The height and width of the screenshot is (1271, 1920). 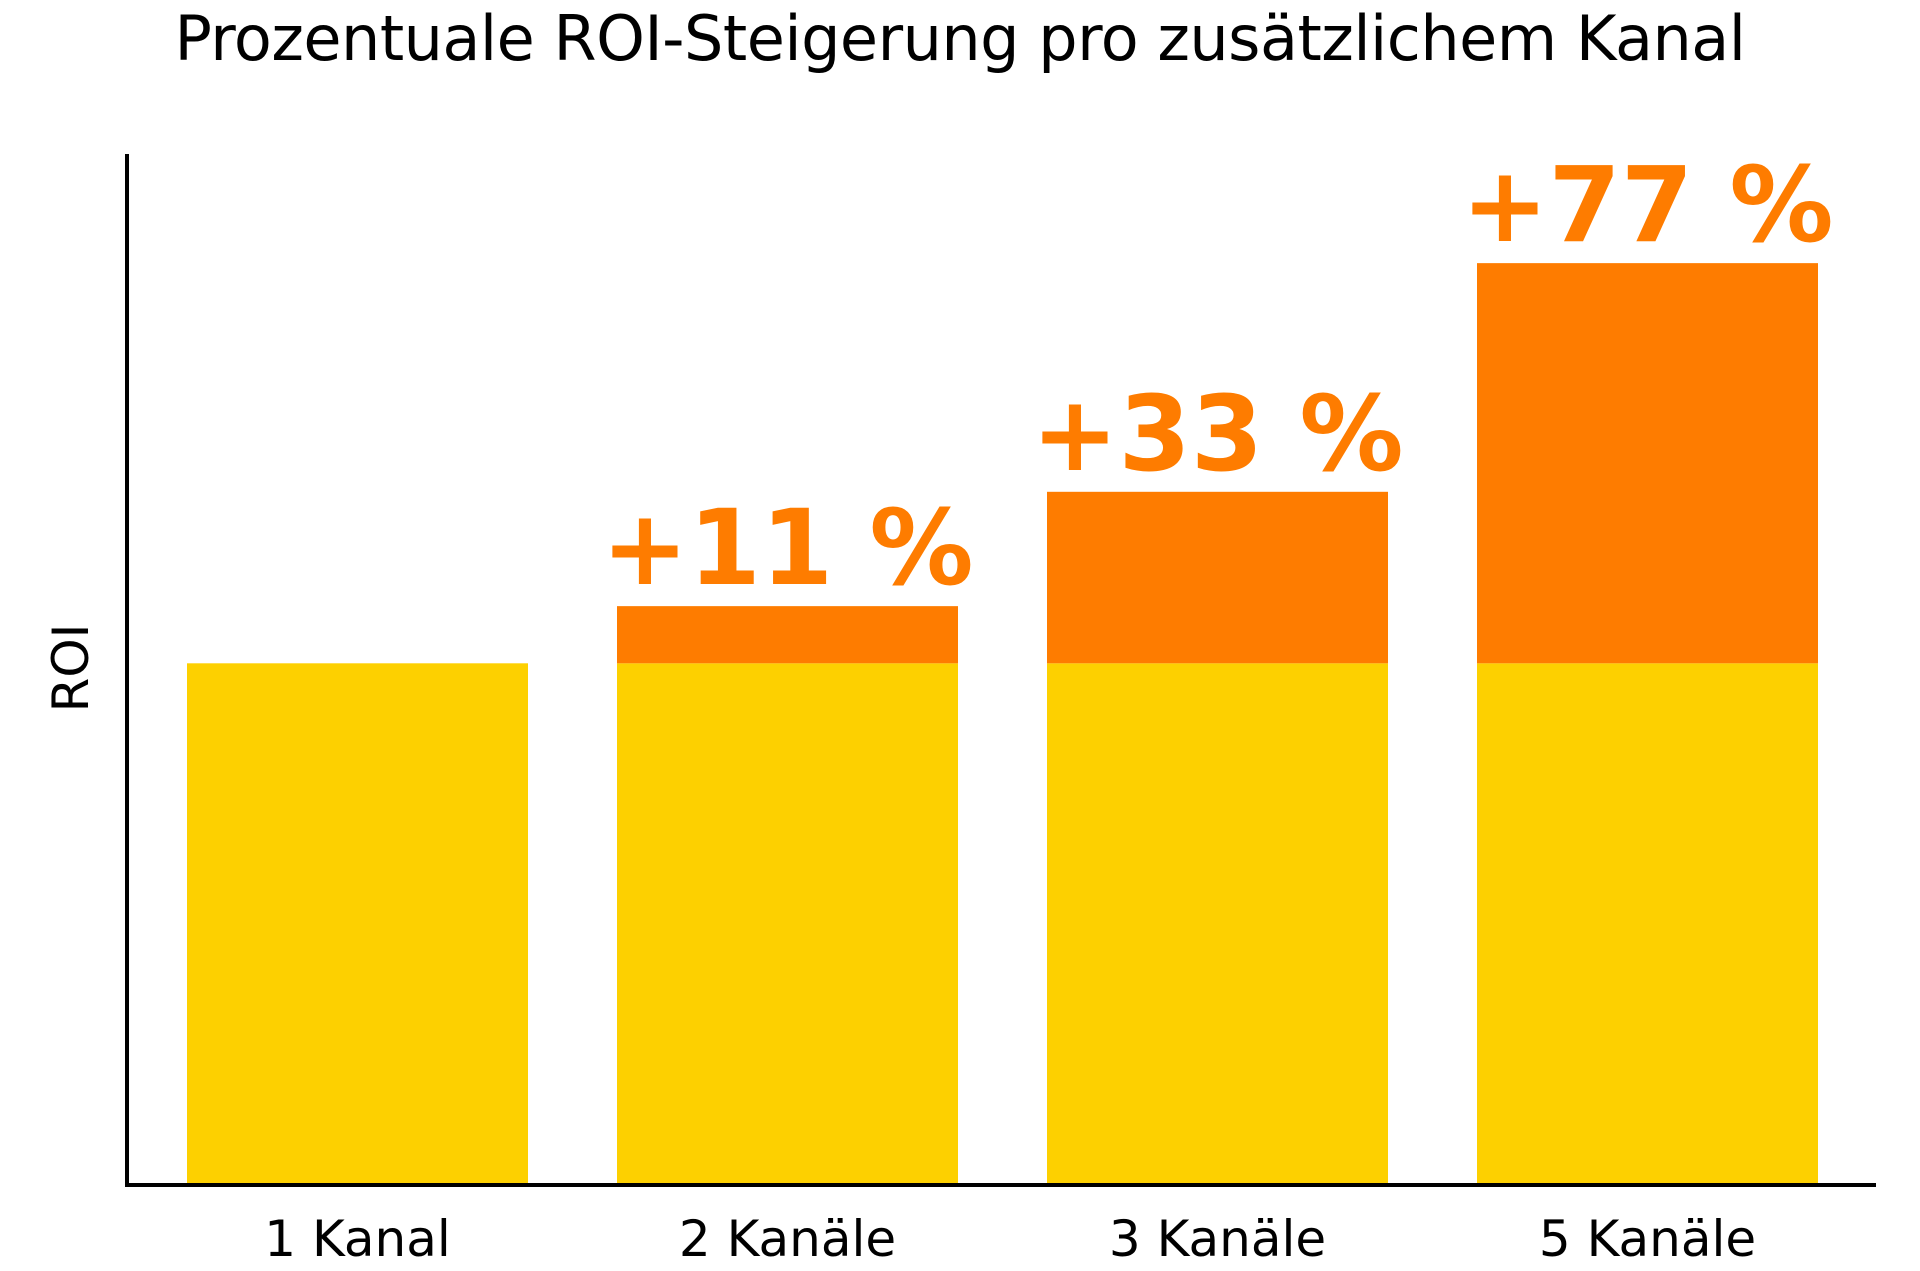 What do you see at coordinates (357, 1239) in the screenshot?
I see `x-tick-label: 1 Kanal` at bounding box center [357, 1239].